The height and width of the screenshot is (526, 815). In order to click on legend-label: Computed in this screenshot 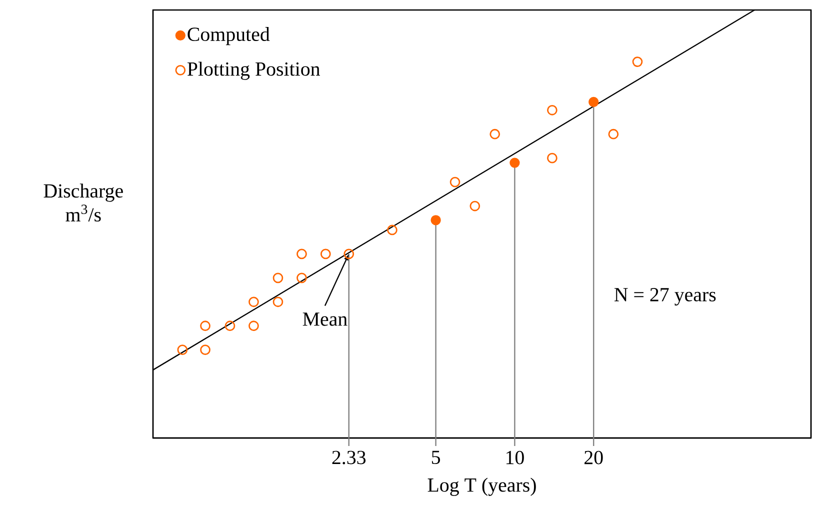, I will do `click(229, 36)`.